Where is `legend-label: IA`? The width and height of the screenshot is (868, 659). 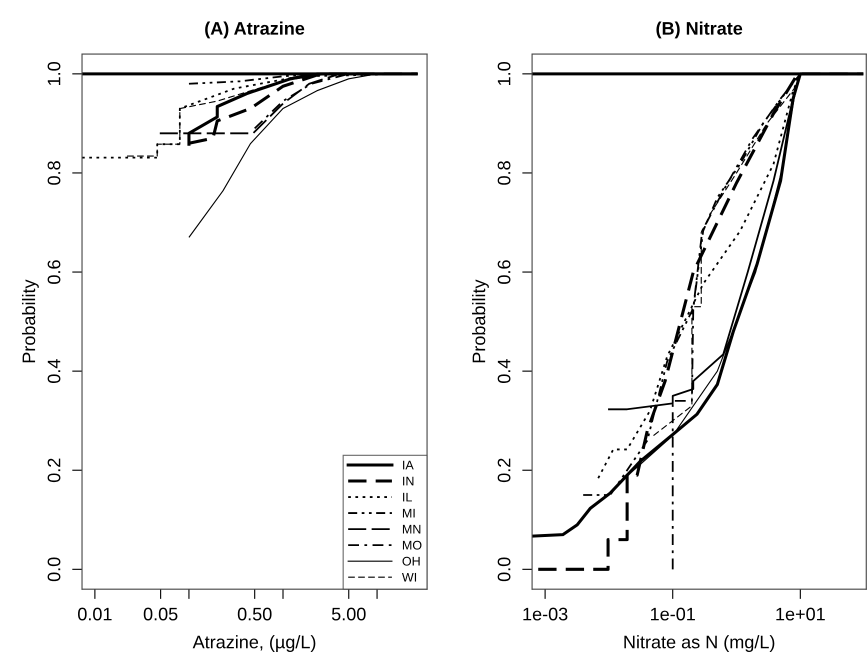 legend-label: IA is located at coordinates (408, 465).